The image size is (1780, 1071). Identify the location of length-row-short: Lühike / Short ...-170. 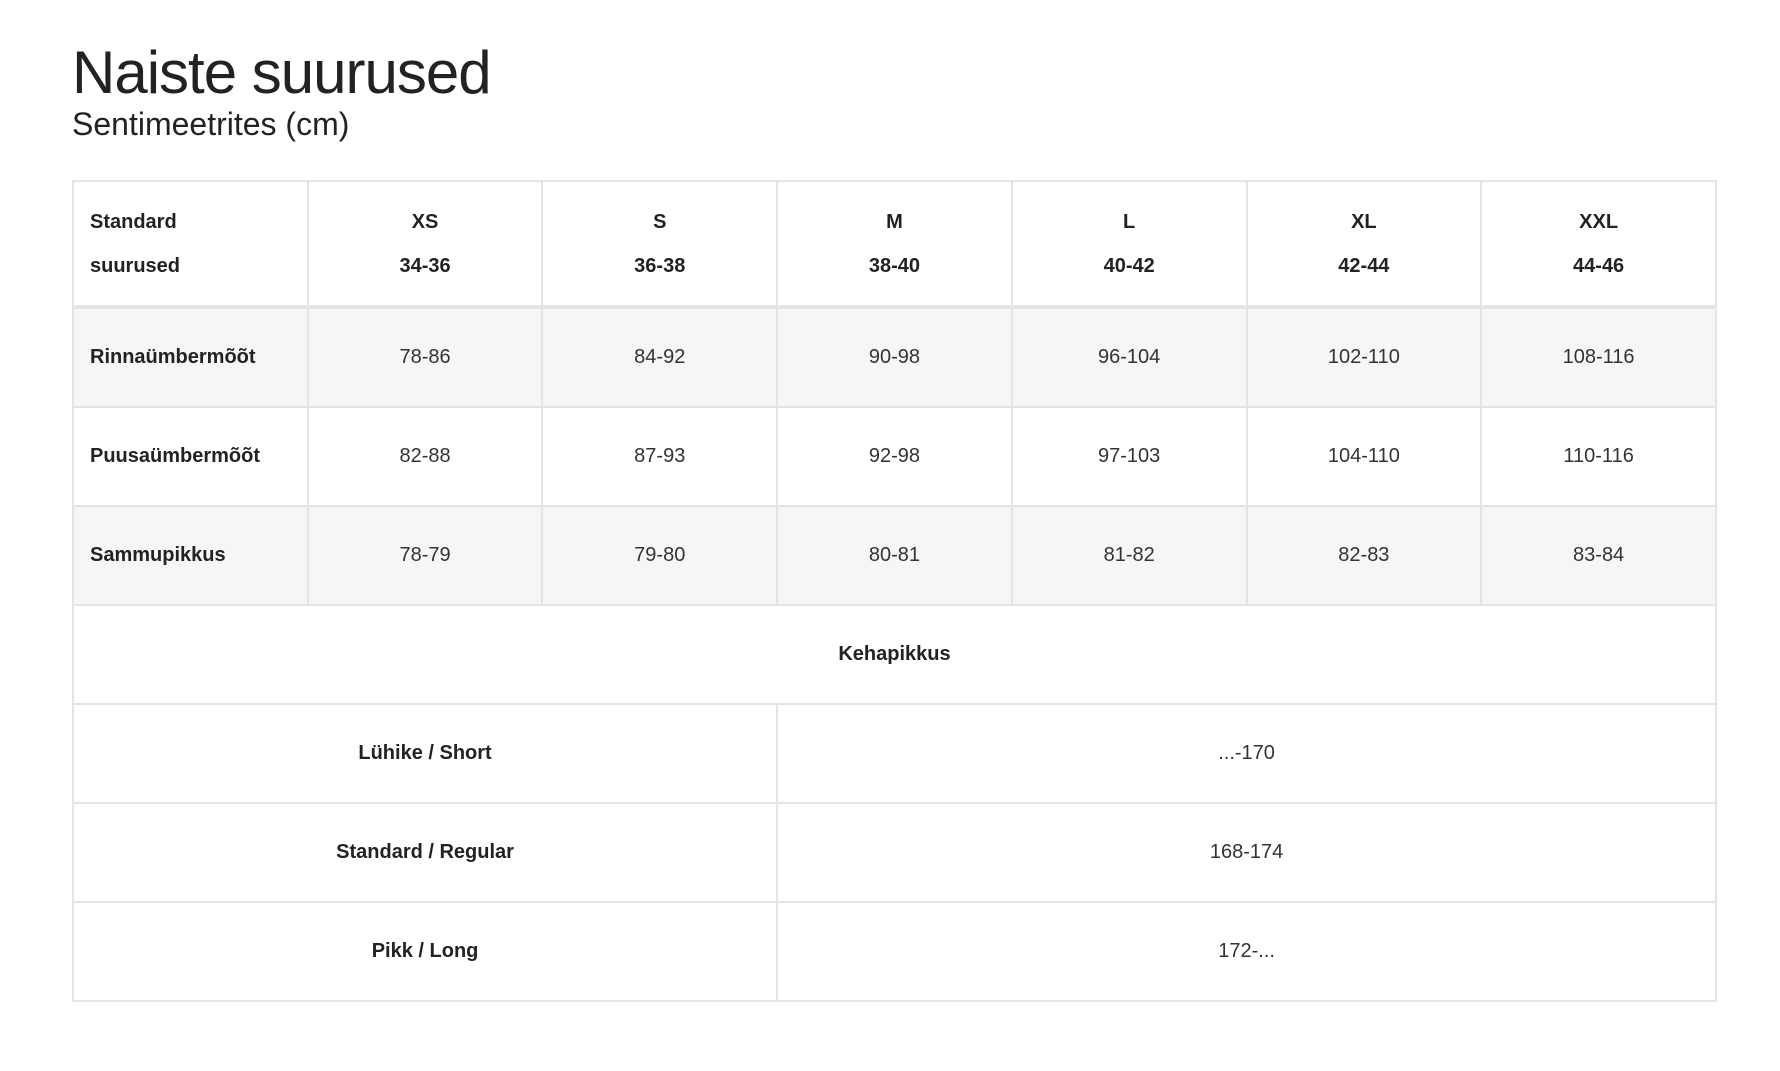
(894, 753).